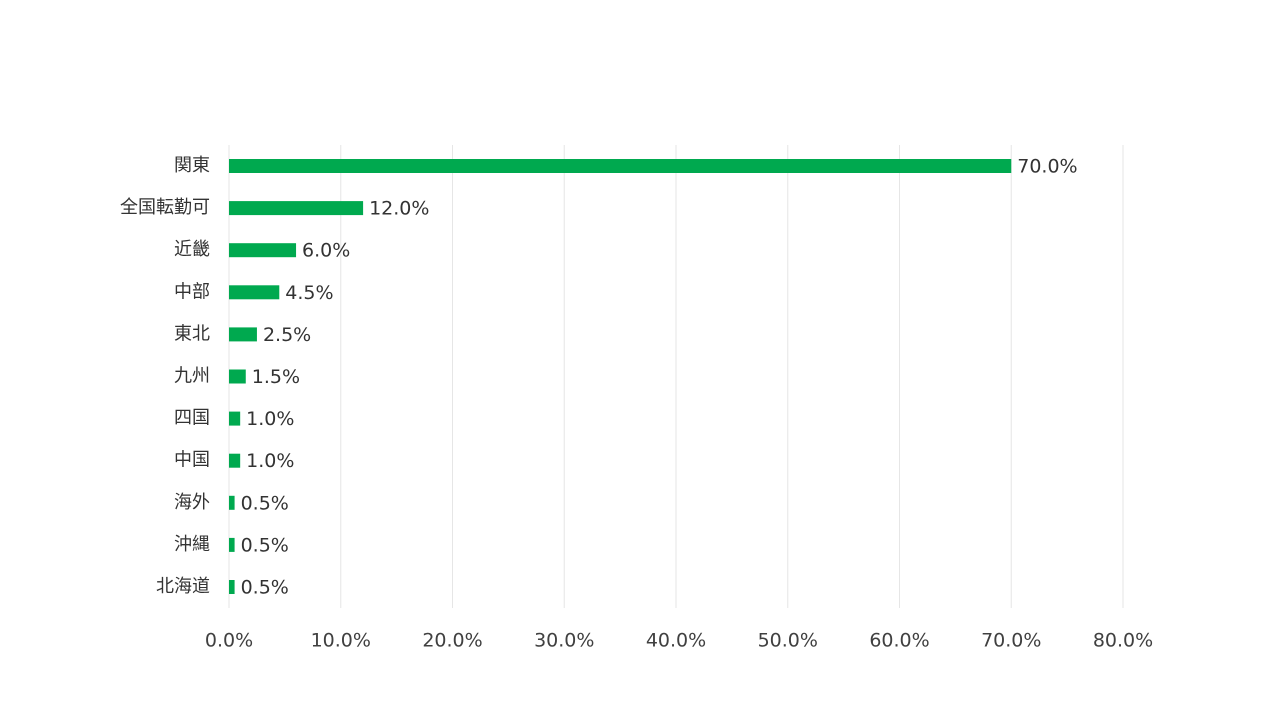 The width and height of the screenshot is (1280, 720). I want to click on value-label: 4.5%, so click(309, 293).